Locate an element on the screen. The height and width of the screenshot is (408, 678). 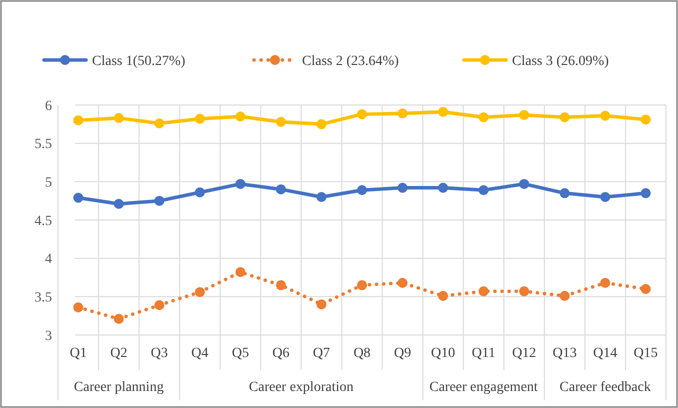
y-tick-label: 5.5 is located at coordinates (43, 144).